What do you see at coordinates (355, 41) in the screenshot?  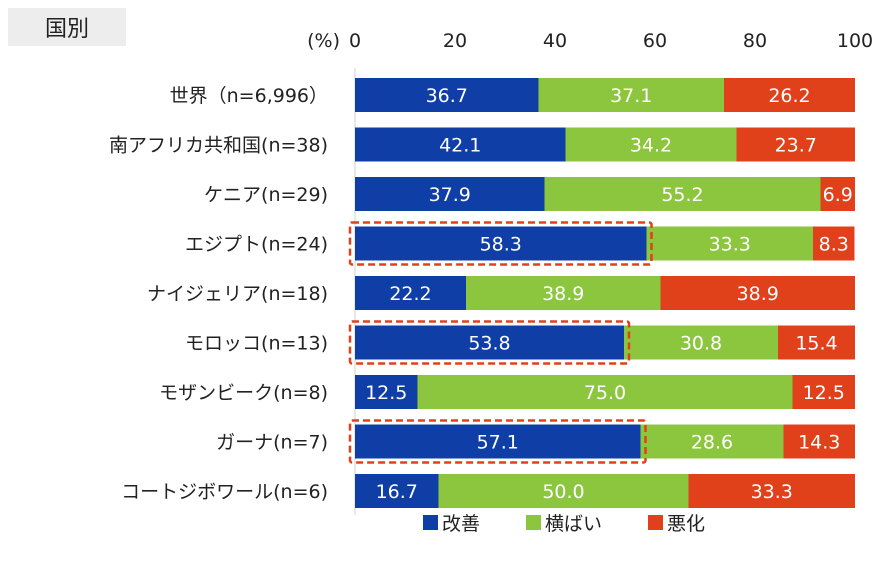 I see `x-tick-label: 0` at bounding box center [355, 41].